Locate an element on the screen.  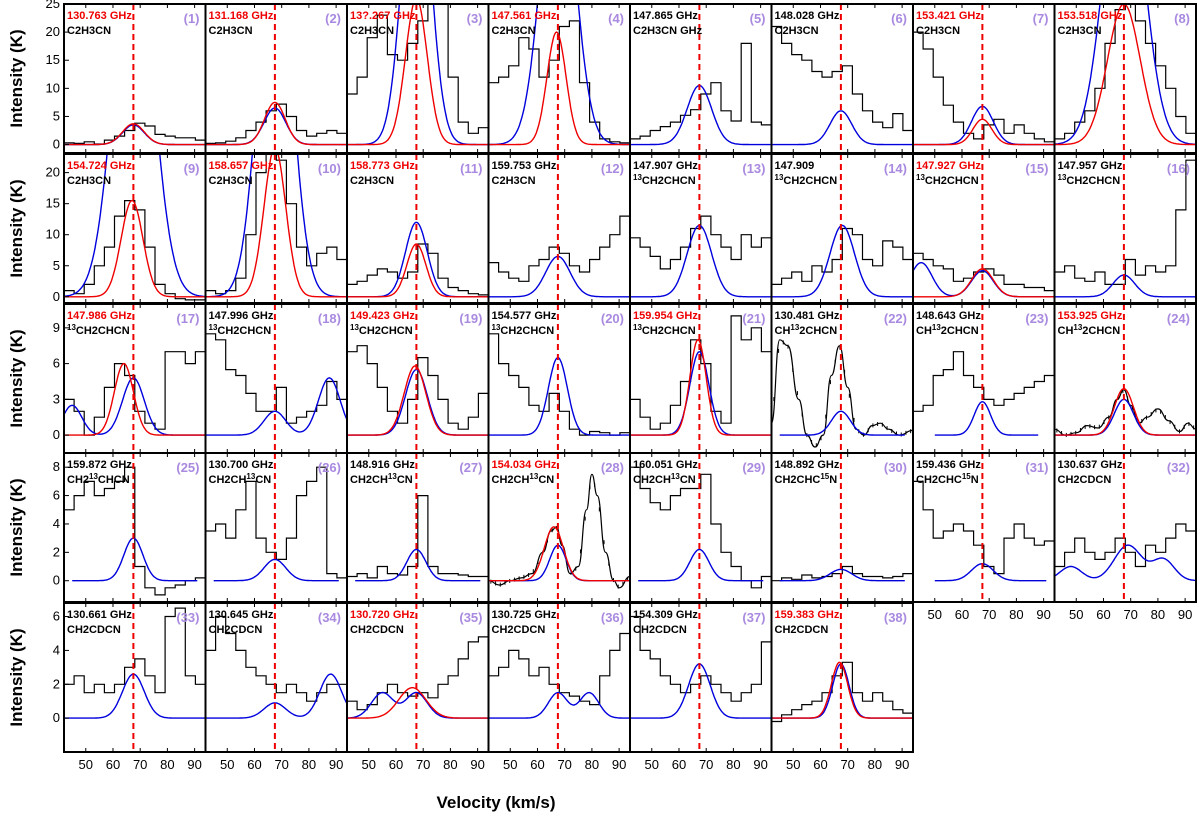
molecule-label: CH2CHC15N is located at coordinates (947, 479).